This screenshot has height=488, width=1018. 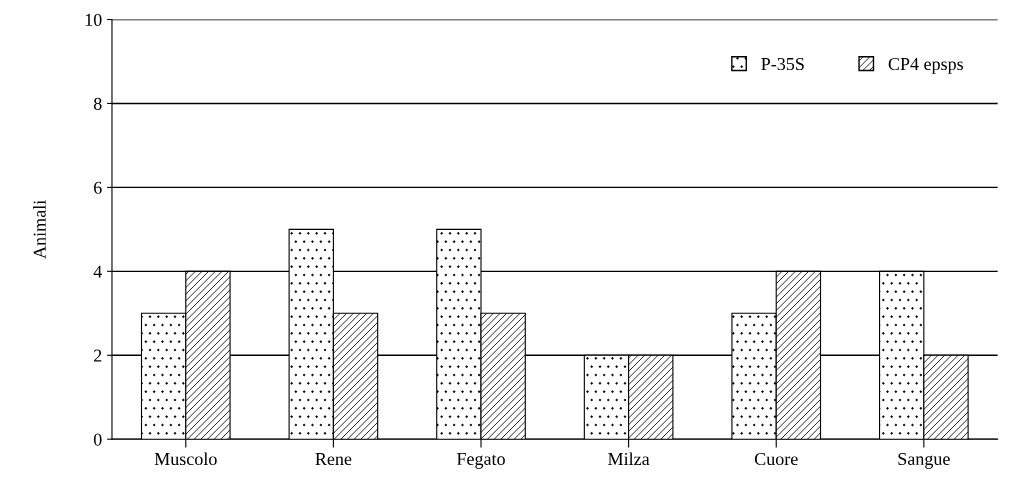 What do you see at coordinates (333, 459) in the screenshot?
I see `x-tick-label: Rene` at bounding box center [333, 459].